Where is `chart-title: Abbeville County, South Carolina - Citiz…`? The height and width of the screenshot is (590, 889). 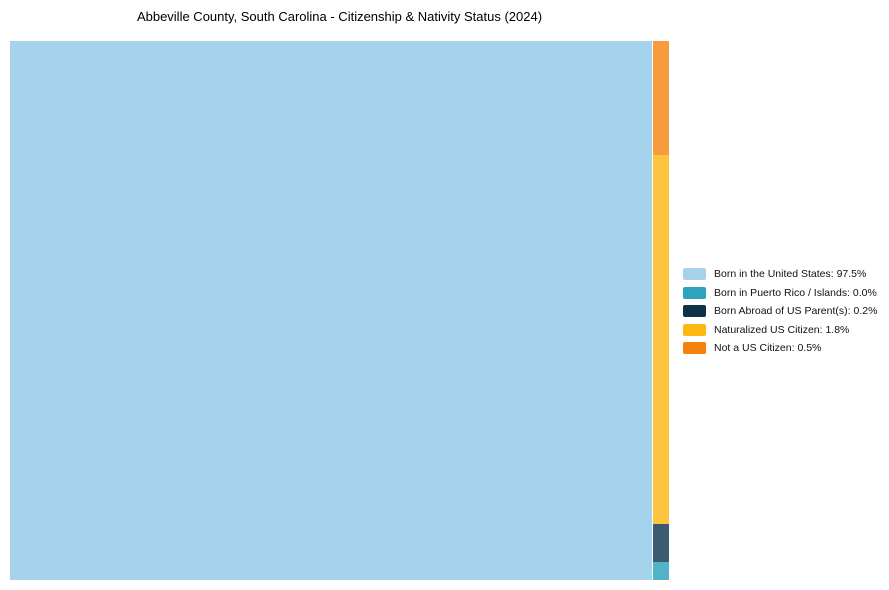 chart-title: Abbeville County, South Carolina - Citiz… is located at coordinates (339, 16).